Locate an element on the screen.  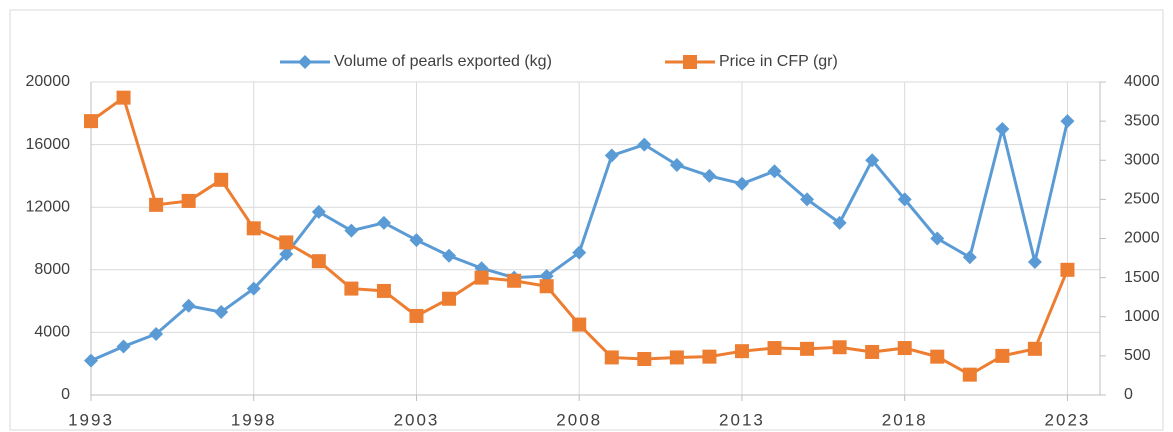
y-tick-label: 4000 is located at coordinates (52, 332).